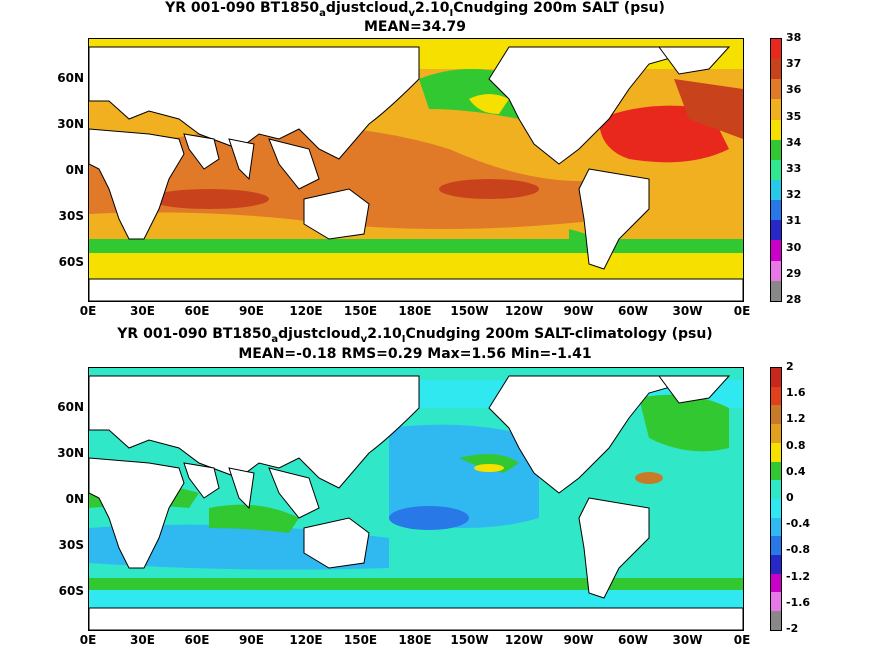 This screenshot has width=875, height=656. Describe the element at coordinates (415, 27) in the screenshot. I see `panel1-stats: MEAN=34.79` at that location.